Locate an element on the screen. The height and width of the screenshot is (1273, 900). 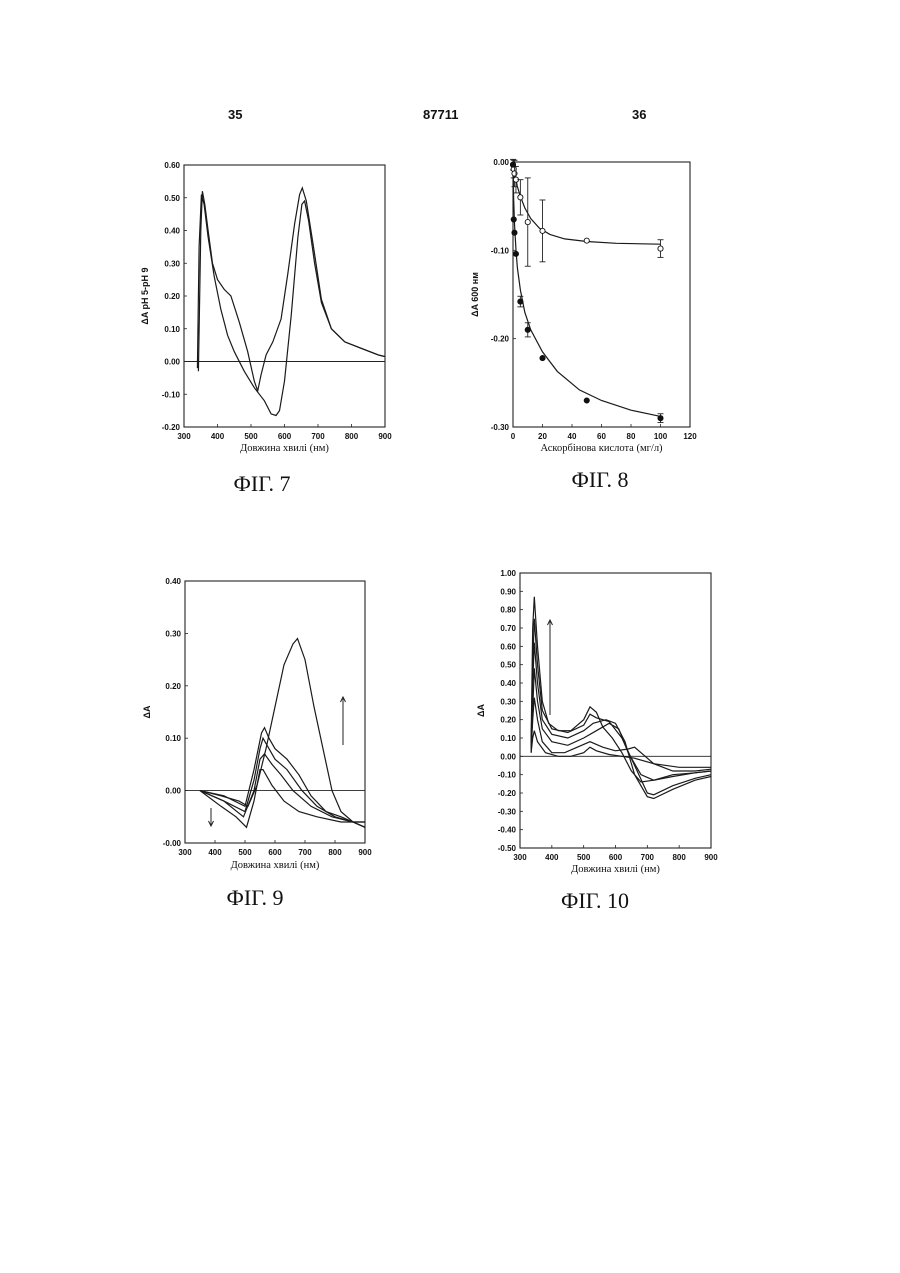
y-tick-label: 0.30 is located at coordinates (508, 701).